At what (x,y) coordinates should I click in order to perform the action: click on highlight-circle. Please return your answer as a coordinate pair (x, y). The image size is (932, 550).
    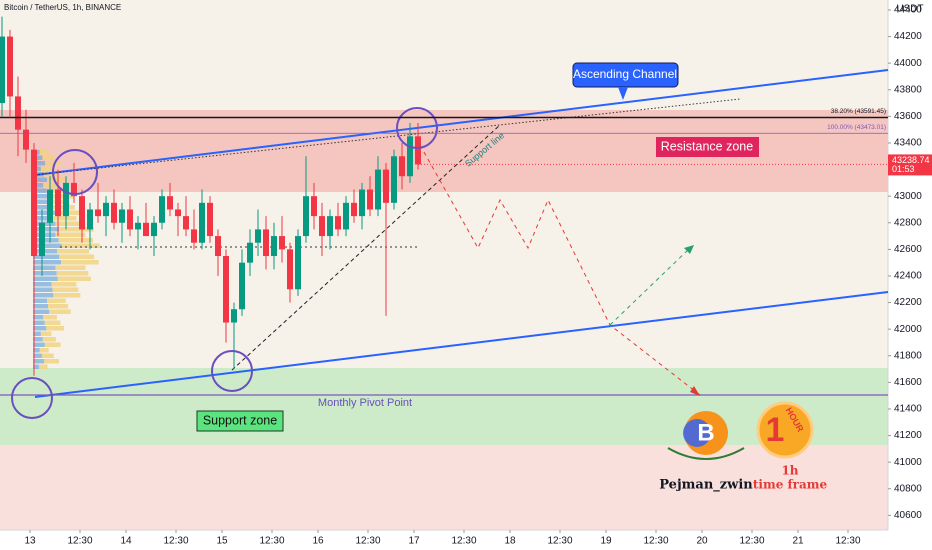
    Looking at the image, I should click on (32, 398).